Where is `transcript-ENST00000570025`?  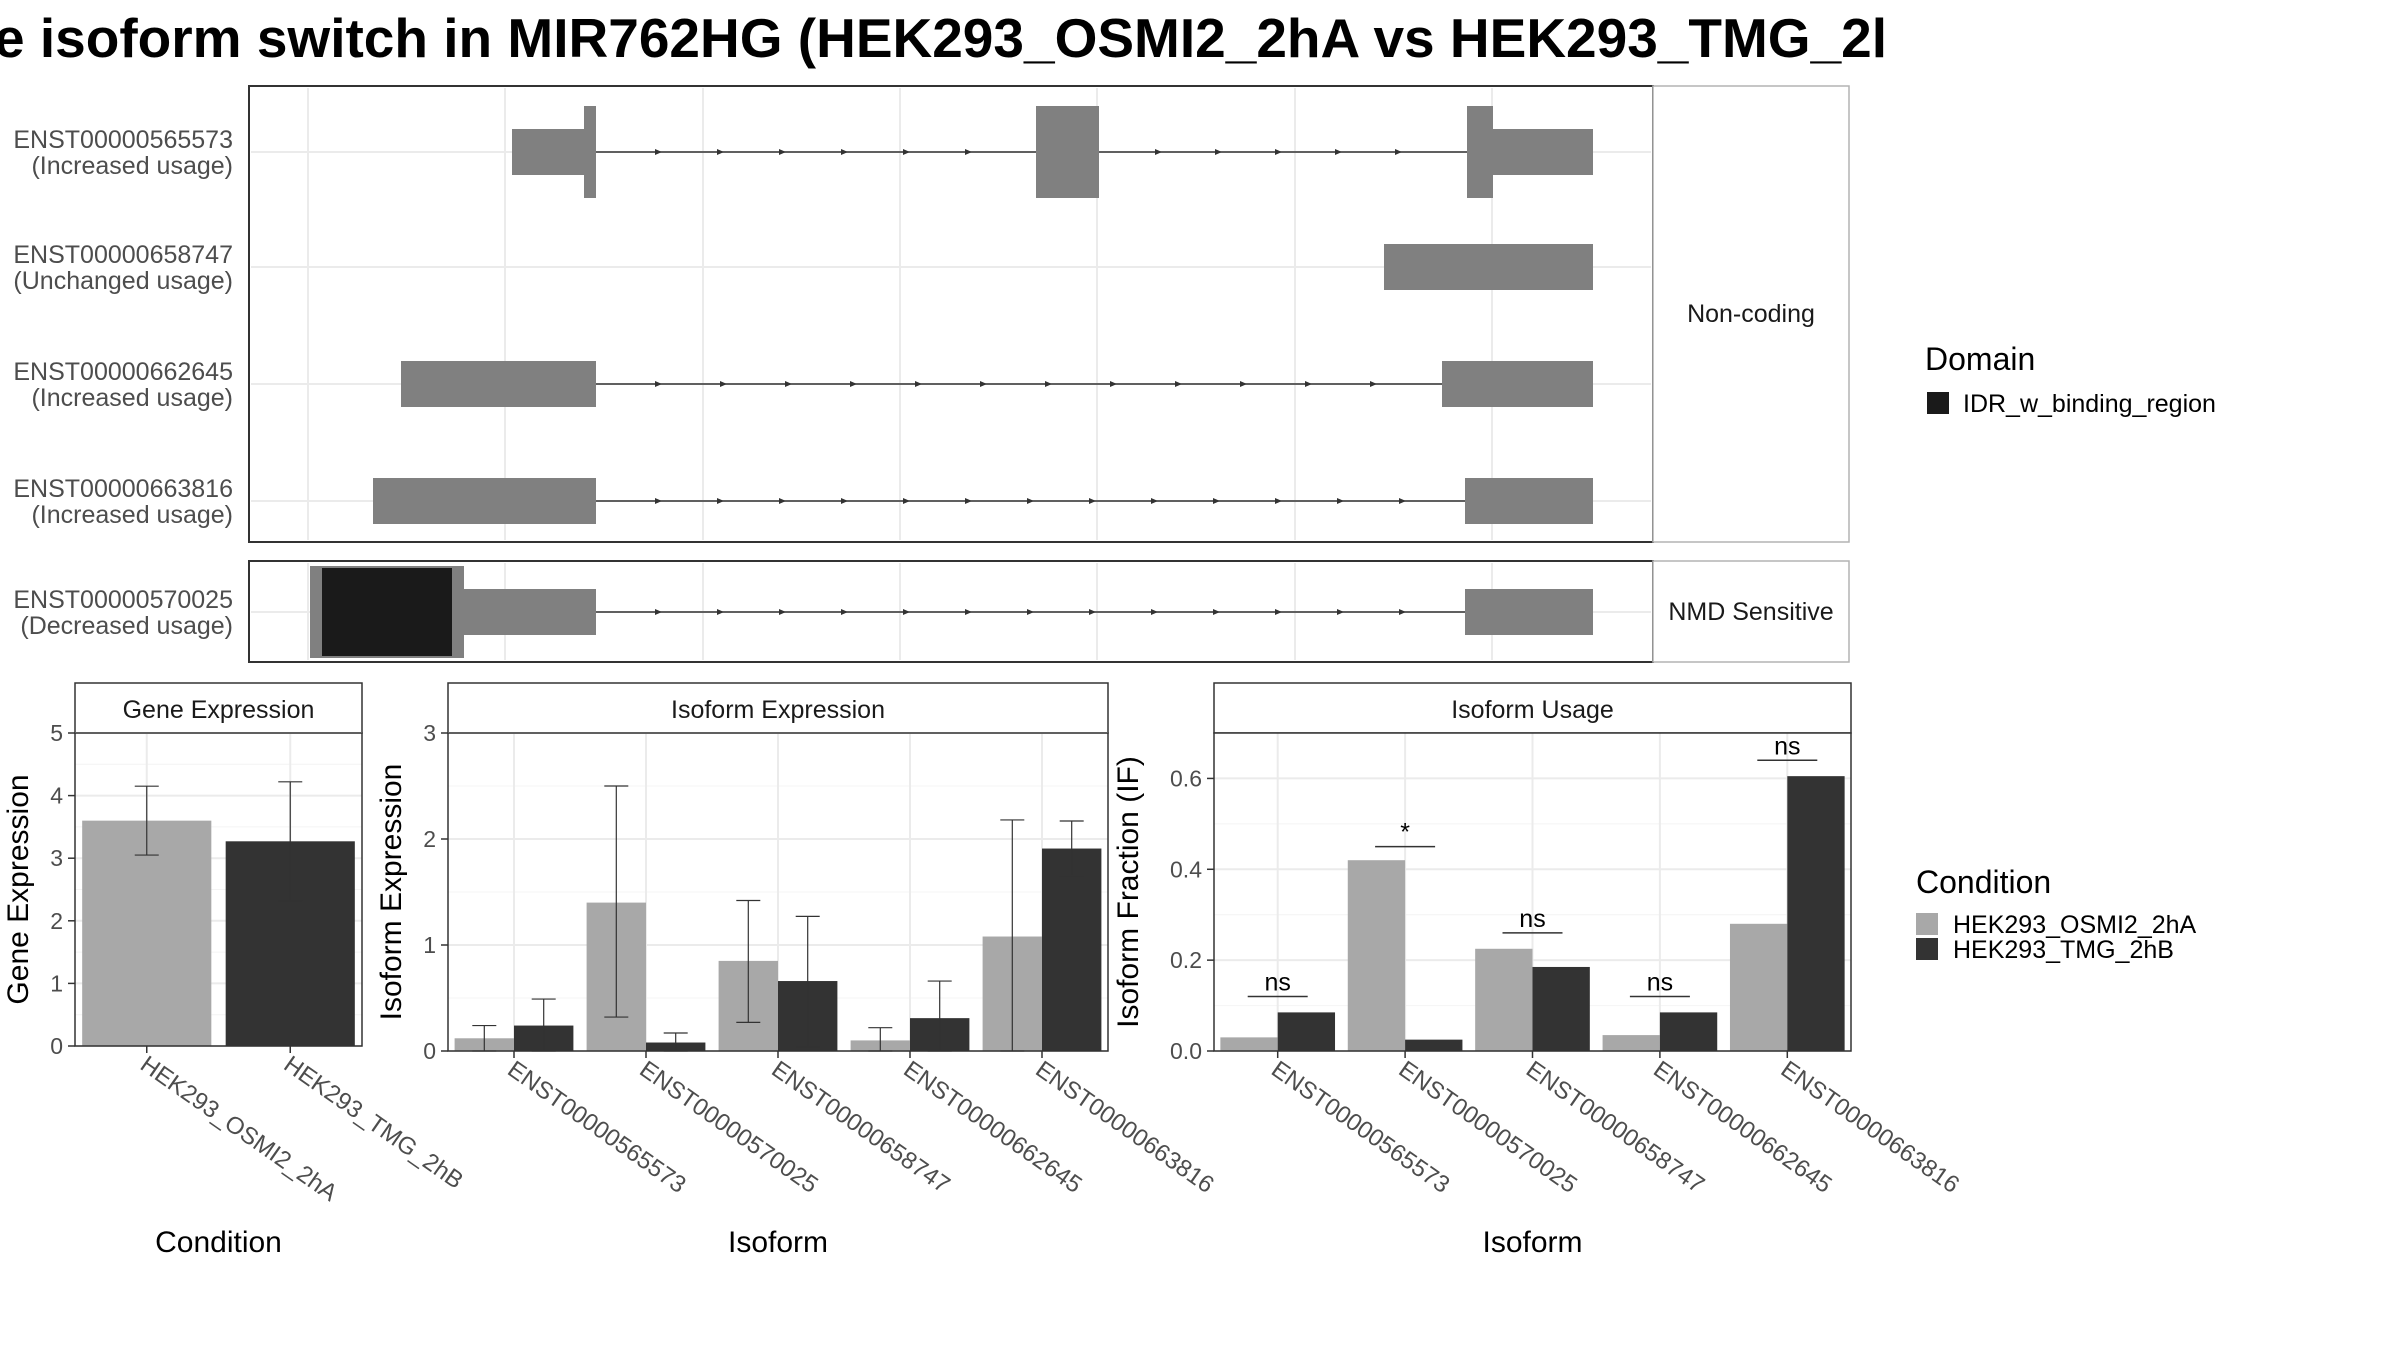 transcript-ENST00000570025 is located at coordinates (951, 612).